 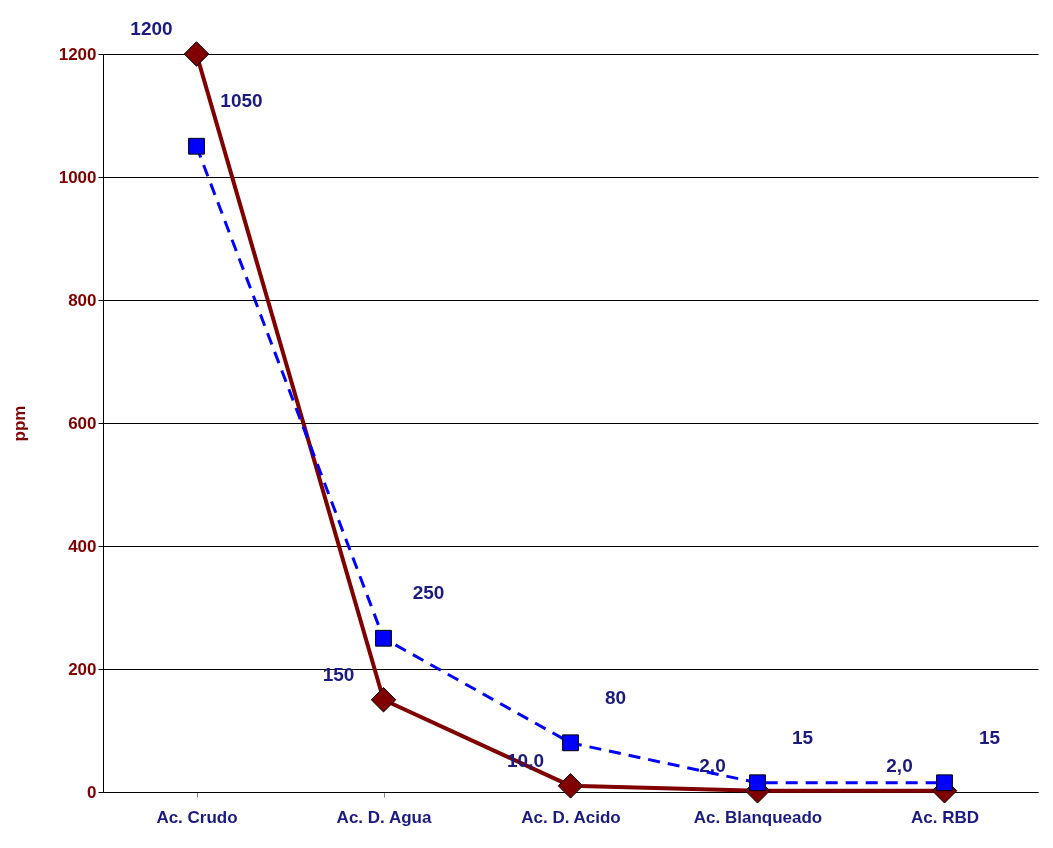 What do you see at coordinates (82, 546) in the screenshot?
I see `y-tick-label: 400` at bounding box center [82, 546].